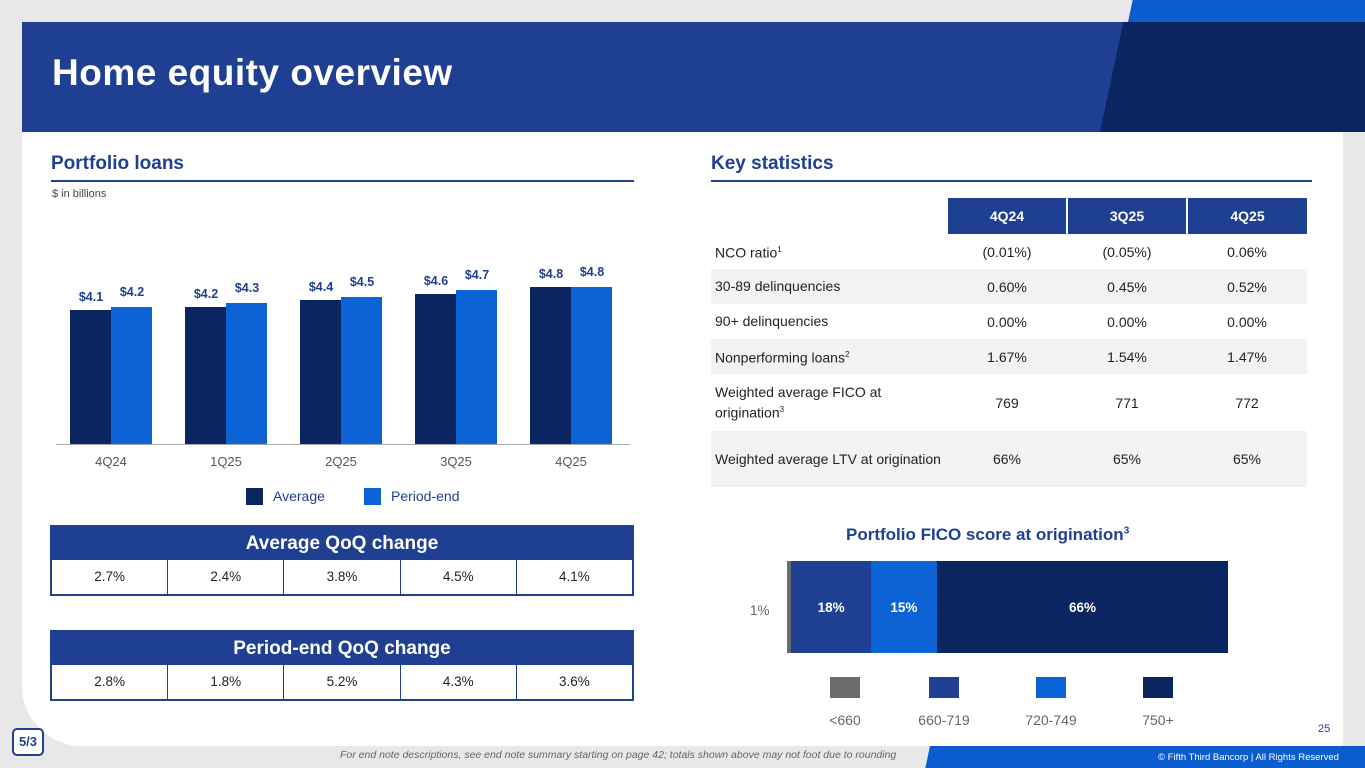 This screenshot has height=768, width=1365. Describe the element at coordinates (477, 275) in the screenshot. I see `bar-value-label: $4.7` at that location.